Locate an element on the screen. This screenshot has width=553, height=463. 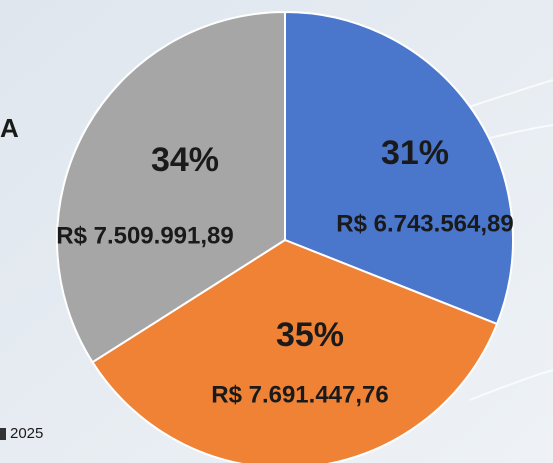
amount-label: R$ 7.691.447,76 is located at coordinates (299, 394).